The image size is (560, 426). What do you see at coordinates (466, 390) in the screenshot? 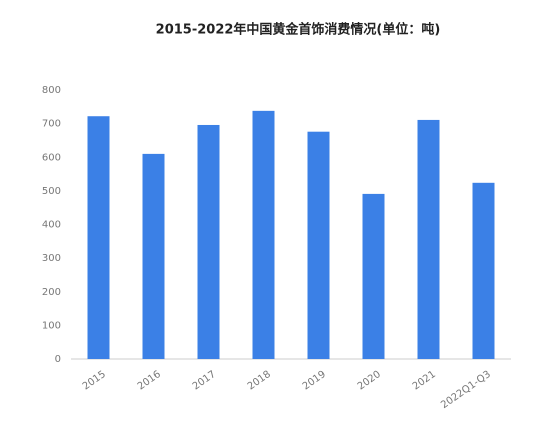
I see `x-tick-label: 2022Q1-Q3` at bounding box center [466, 390].